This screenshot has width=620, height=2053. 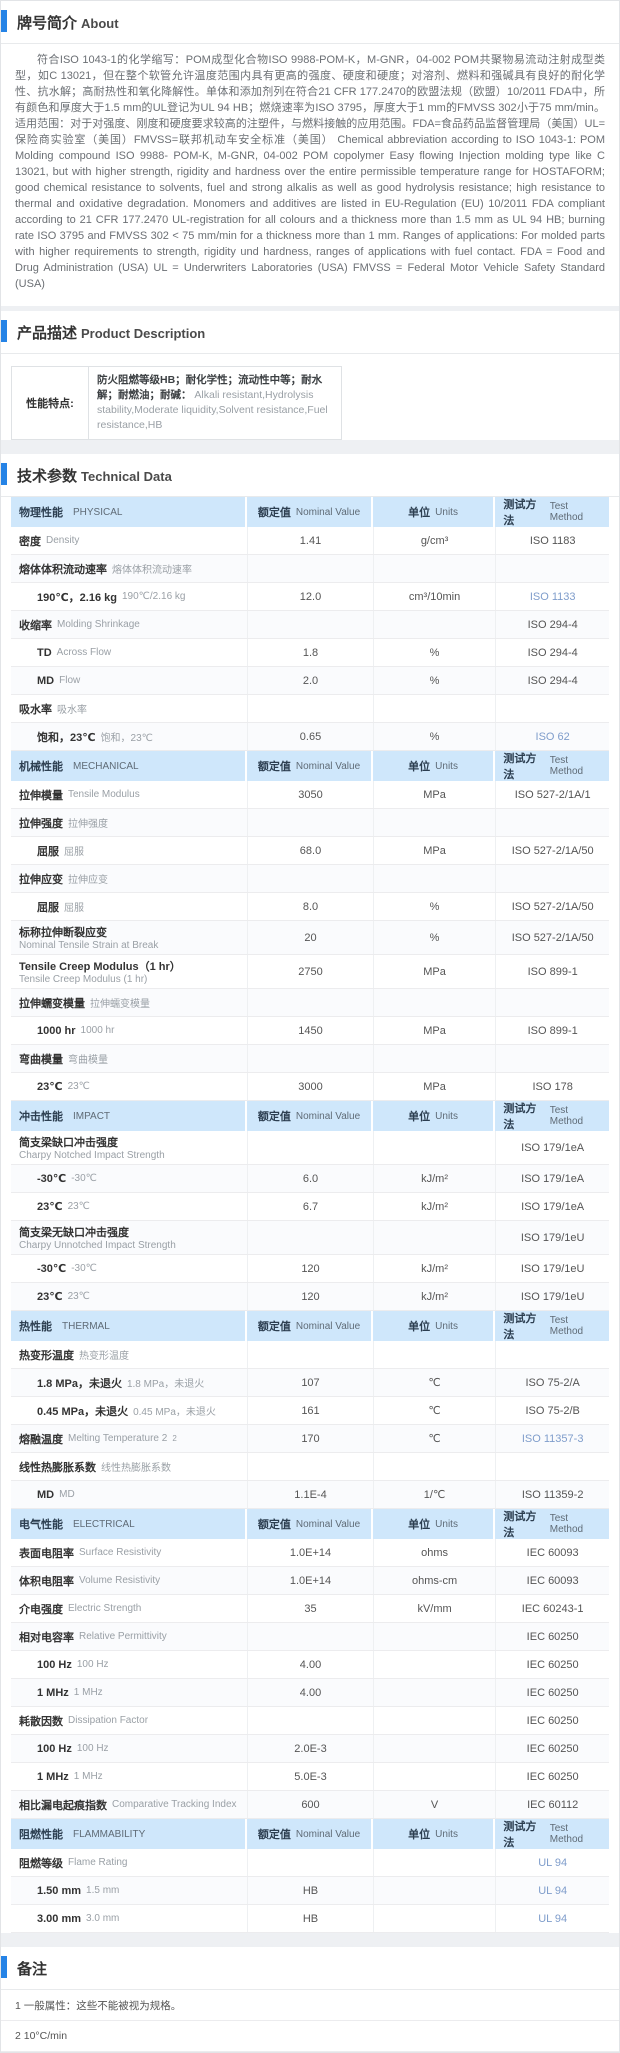 What do you see at coordinates (77, 597) in the screenshot?
I see `property-name-zh: 190℃，2.16 kg` at bounding box center [77, 597].